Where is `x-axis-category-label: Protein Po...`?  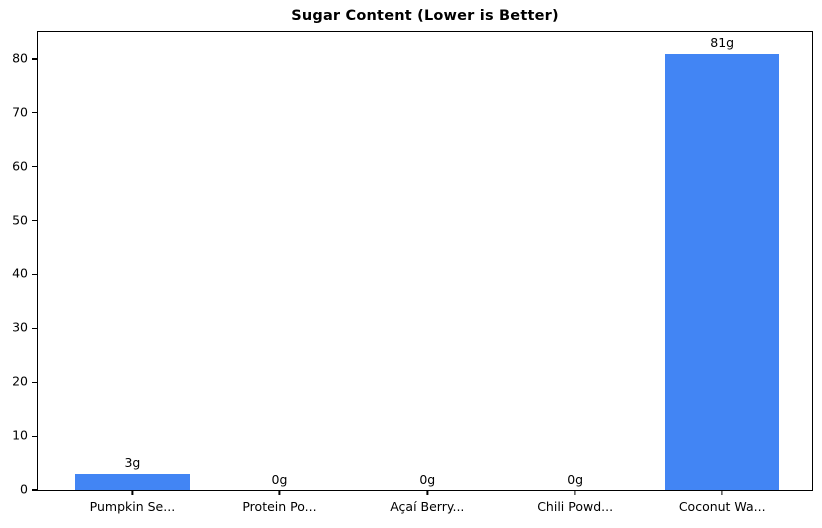 x-axis-category-label: Protein Po... is located at coordinates (279, 506).